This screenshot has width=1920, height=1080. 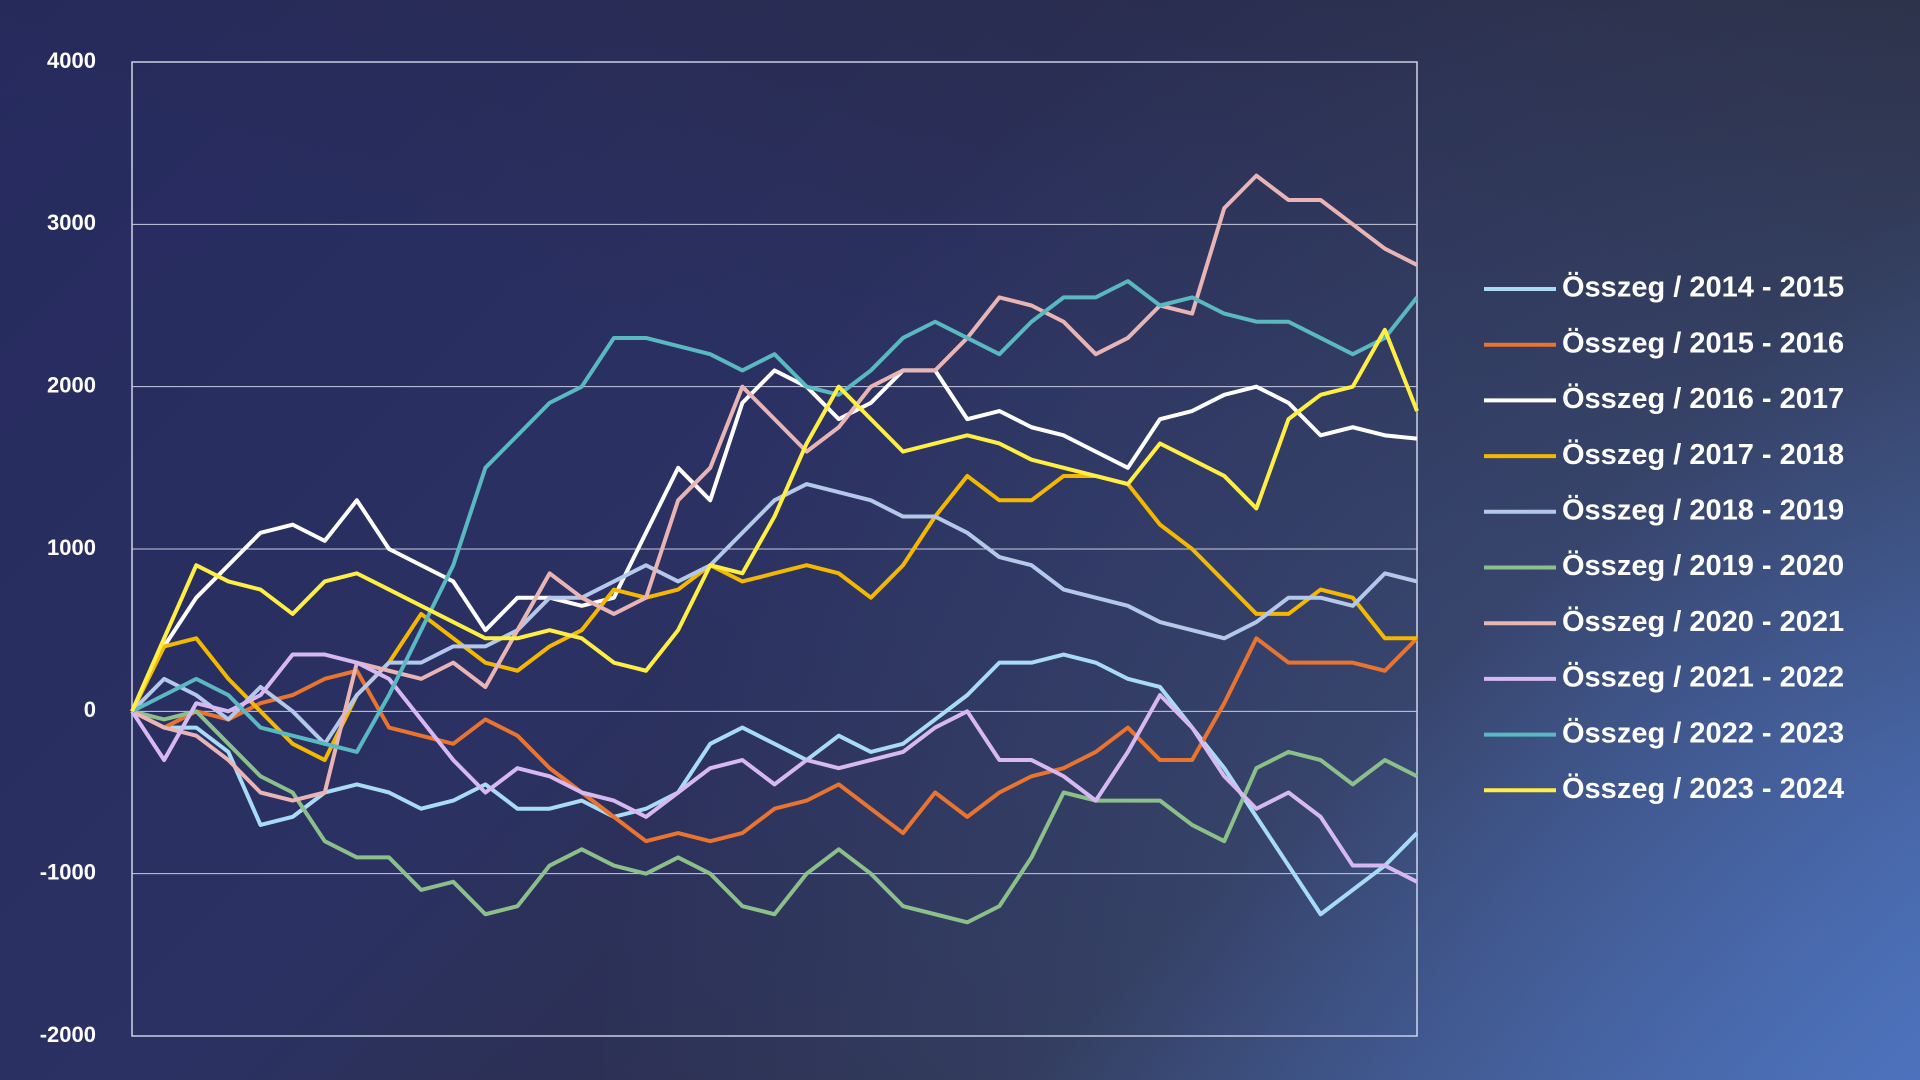 I want to click on y-tick-label: -1000, so click(x=68, y=871).